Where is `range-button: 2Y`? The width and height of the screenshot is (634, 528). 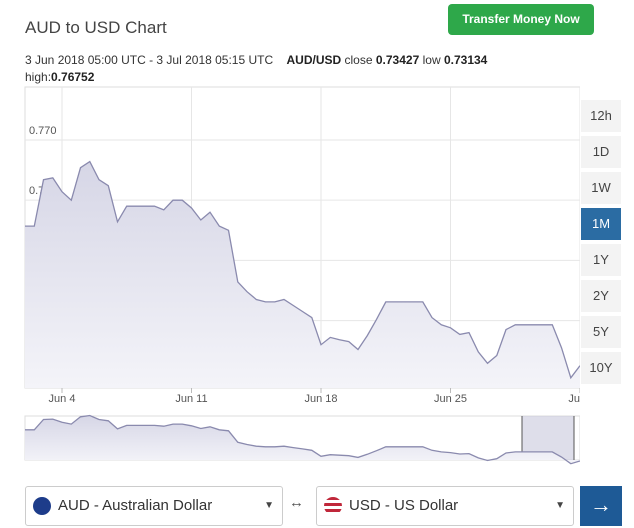 range-button: 2Y is located at coordinates (601, 296).